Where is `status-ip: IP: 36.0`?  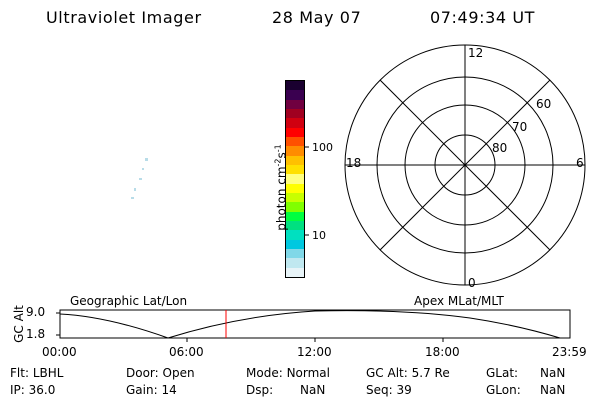 status-ip: IP: 36.0 is located at coordinates (33, 390).